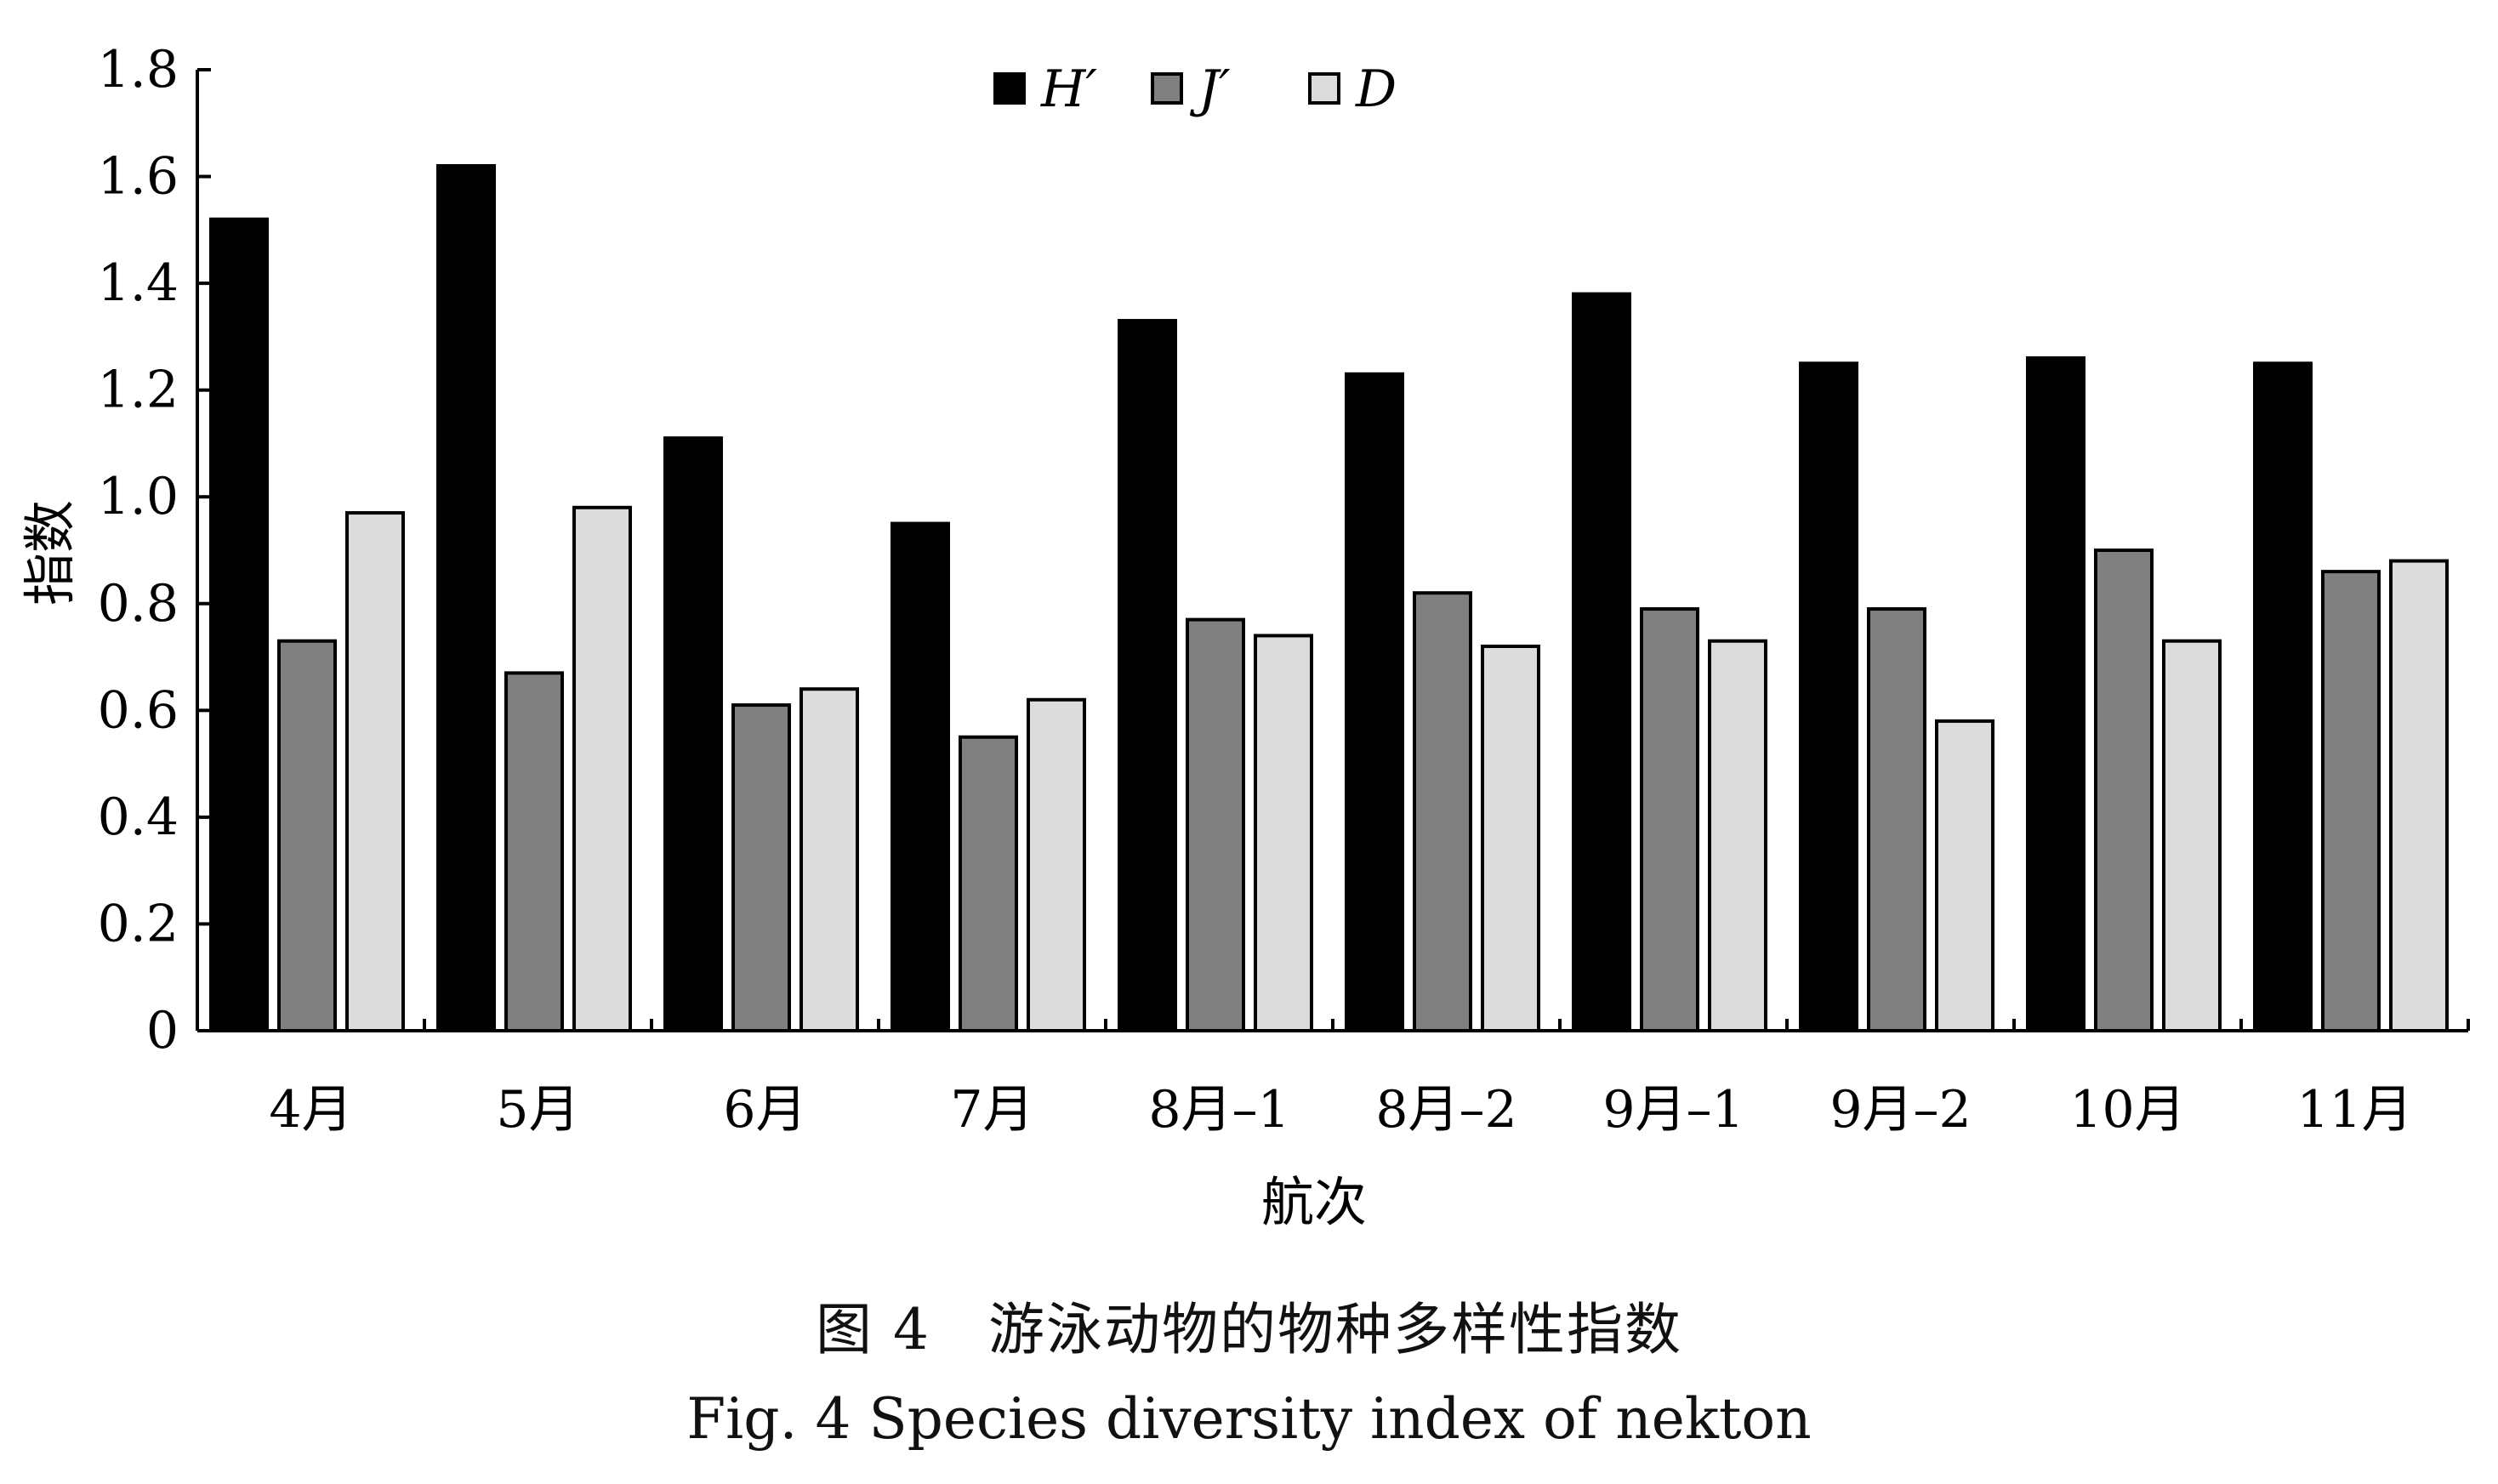  What do you see at coordinates (2127, 1110) in the screenshot?
I see `x-tick-label: 10月` at bounding box center [2127, 1110].